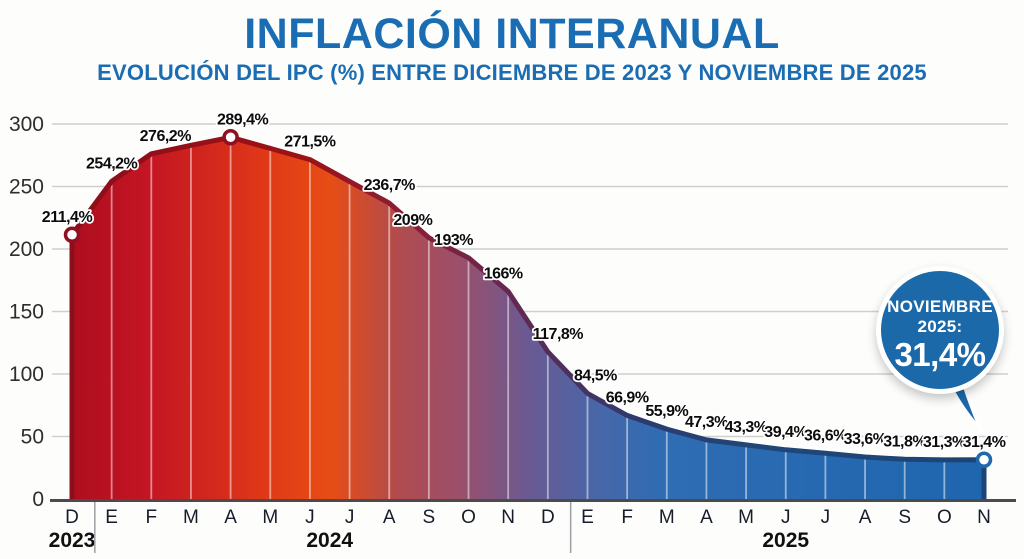 Image resolution: width=1024 pixels, height=559 pixels. What do you see at coordinates (26, 249) in the screenshot?
I see `y-tick-label: 200` at bounding box center [26, 249].